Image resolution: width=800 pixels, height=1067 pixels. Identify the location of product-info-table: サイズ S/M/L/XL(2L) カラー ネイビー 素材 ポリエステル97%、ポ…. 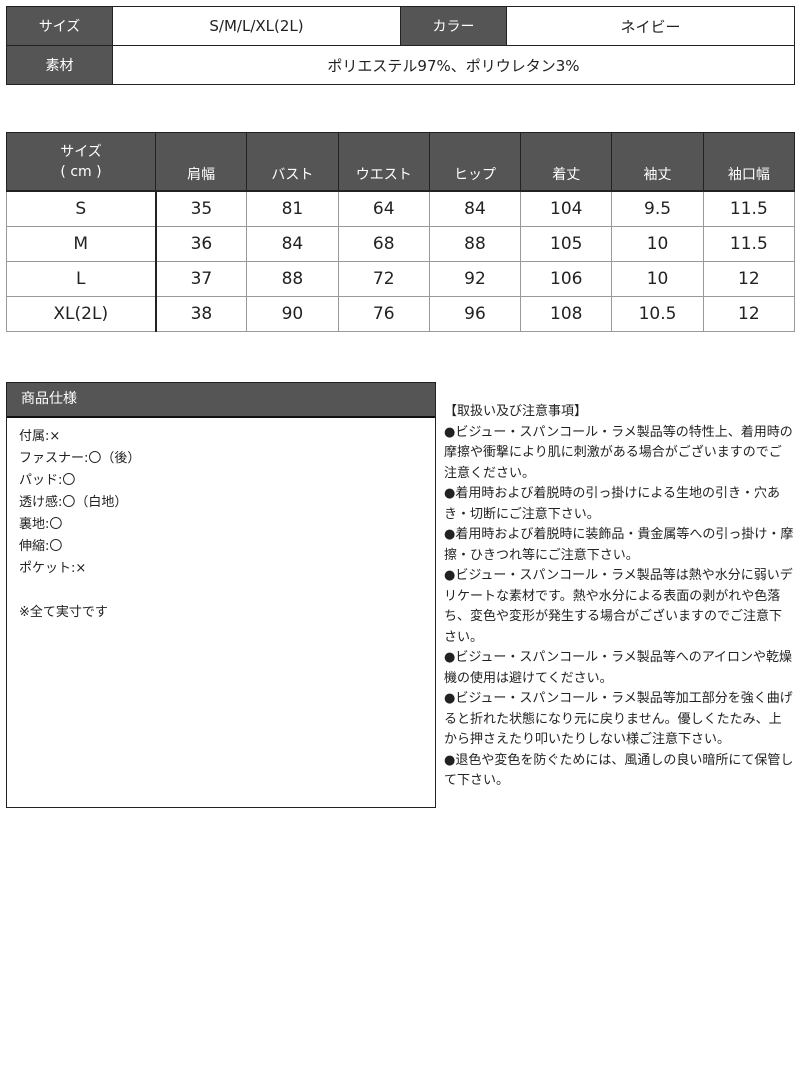
(400, 45).